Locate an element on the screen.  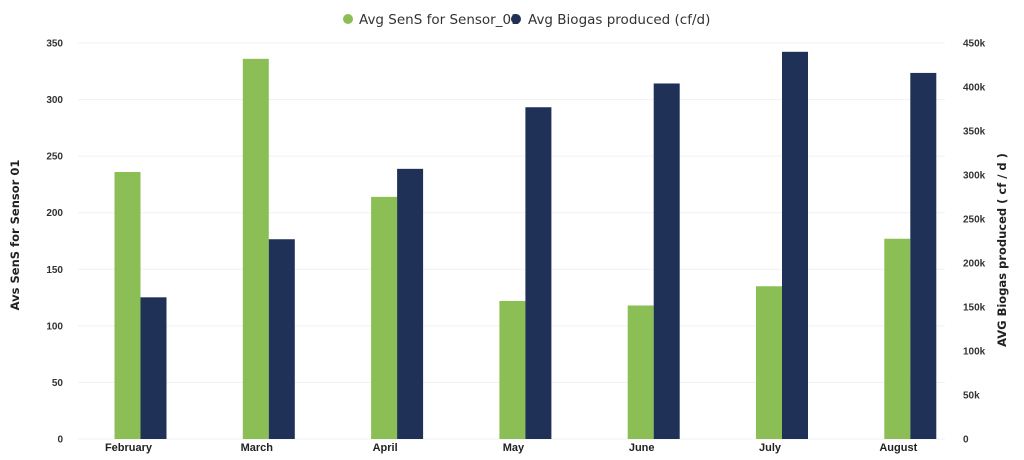
left-tick-label: 100 is located at coordinates (54, 326).